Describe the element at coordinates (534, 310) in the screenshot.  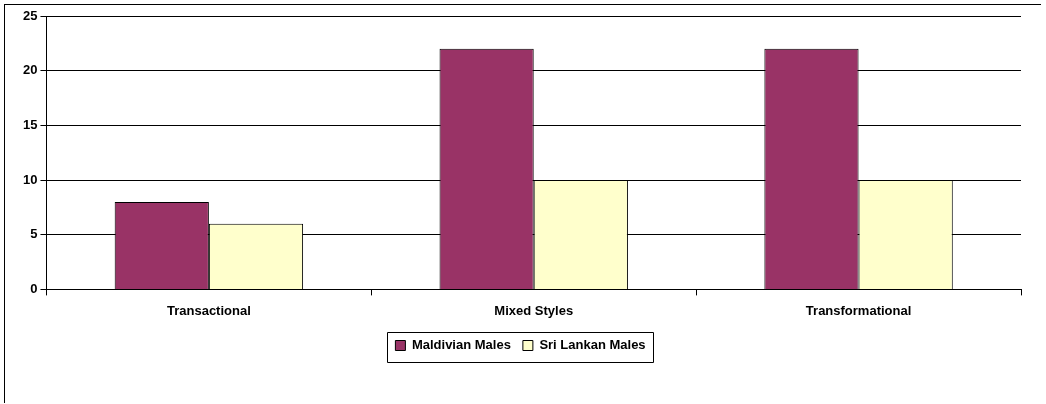
I see `x-tick-label: Mixed Styles` at that location.